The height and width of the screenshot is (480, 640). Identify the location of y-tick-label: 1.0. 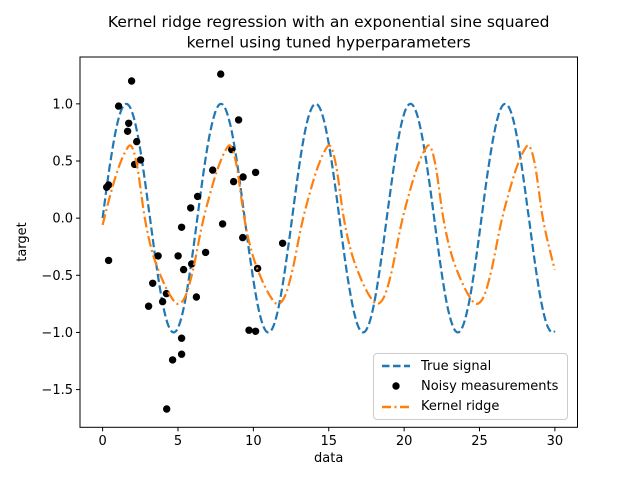
(62, 104).